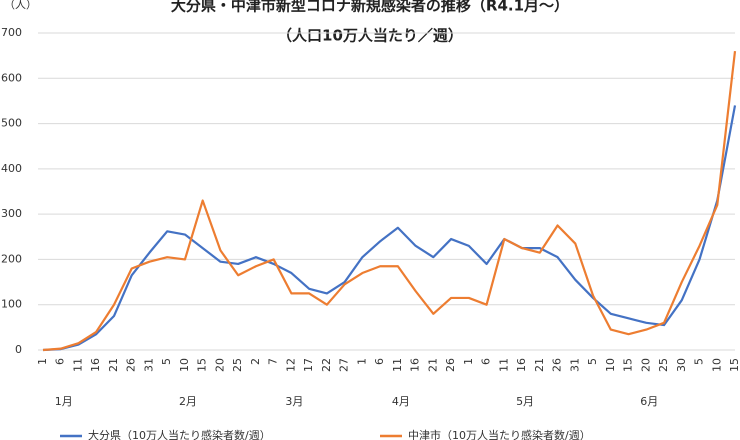 The image size is (740, 440). Describe the element at coordinates (11, 168) in the screenshot. I see `y-tick-label: 400` at that location.